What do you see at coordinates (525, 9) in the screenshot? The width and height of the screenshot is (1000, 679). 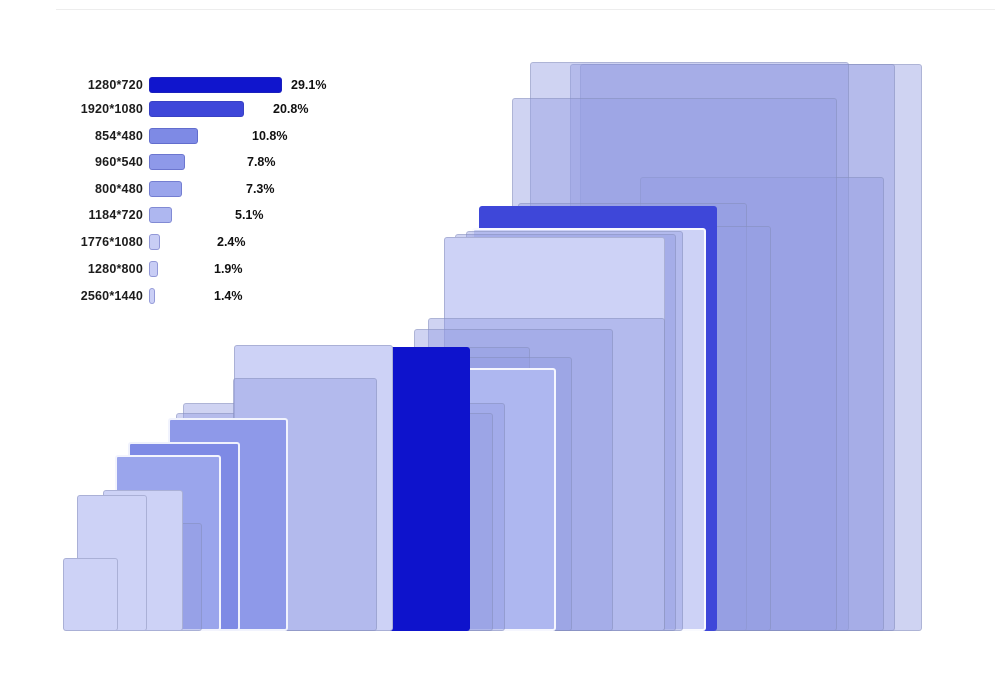 I see `top-divider` at bounding box center [525, 9].